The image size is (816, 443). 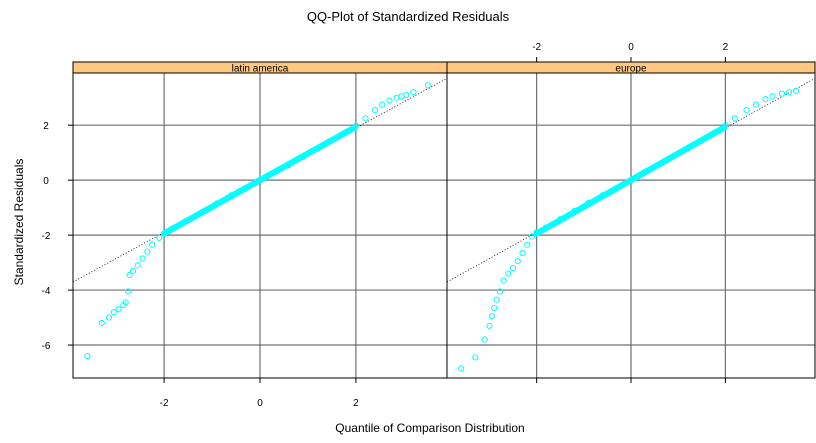 I want to click on panel-strip-label: latin america, so click(x=260, y=69).